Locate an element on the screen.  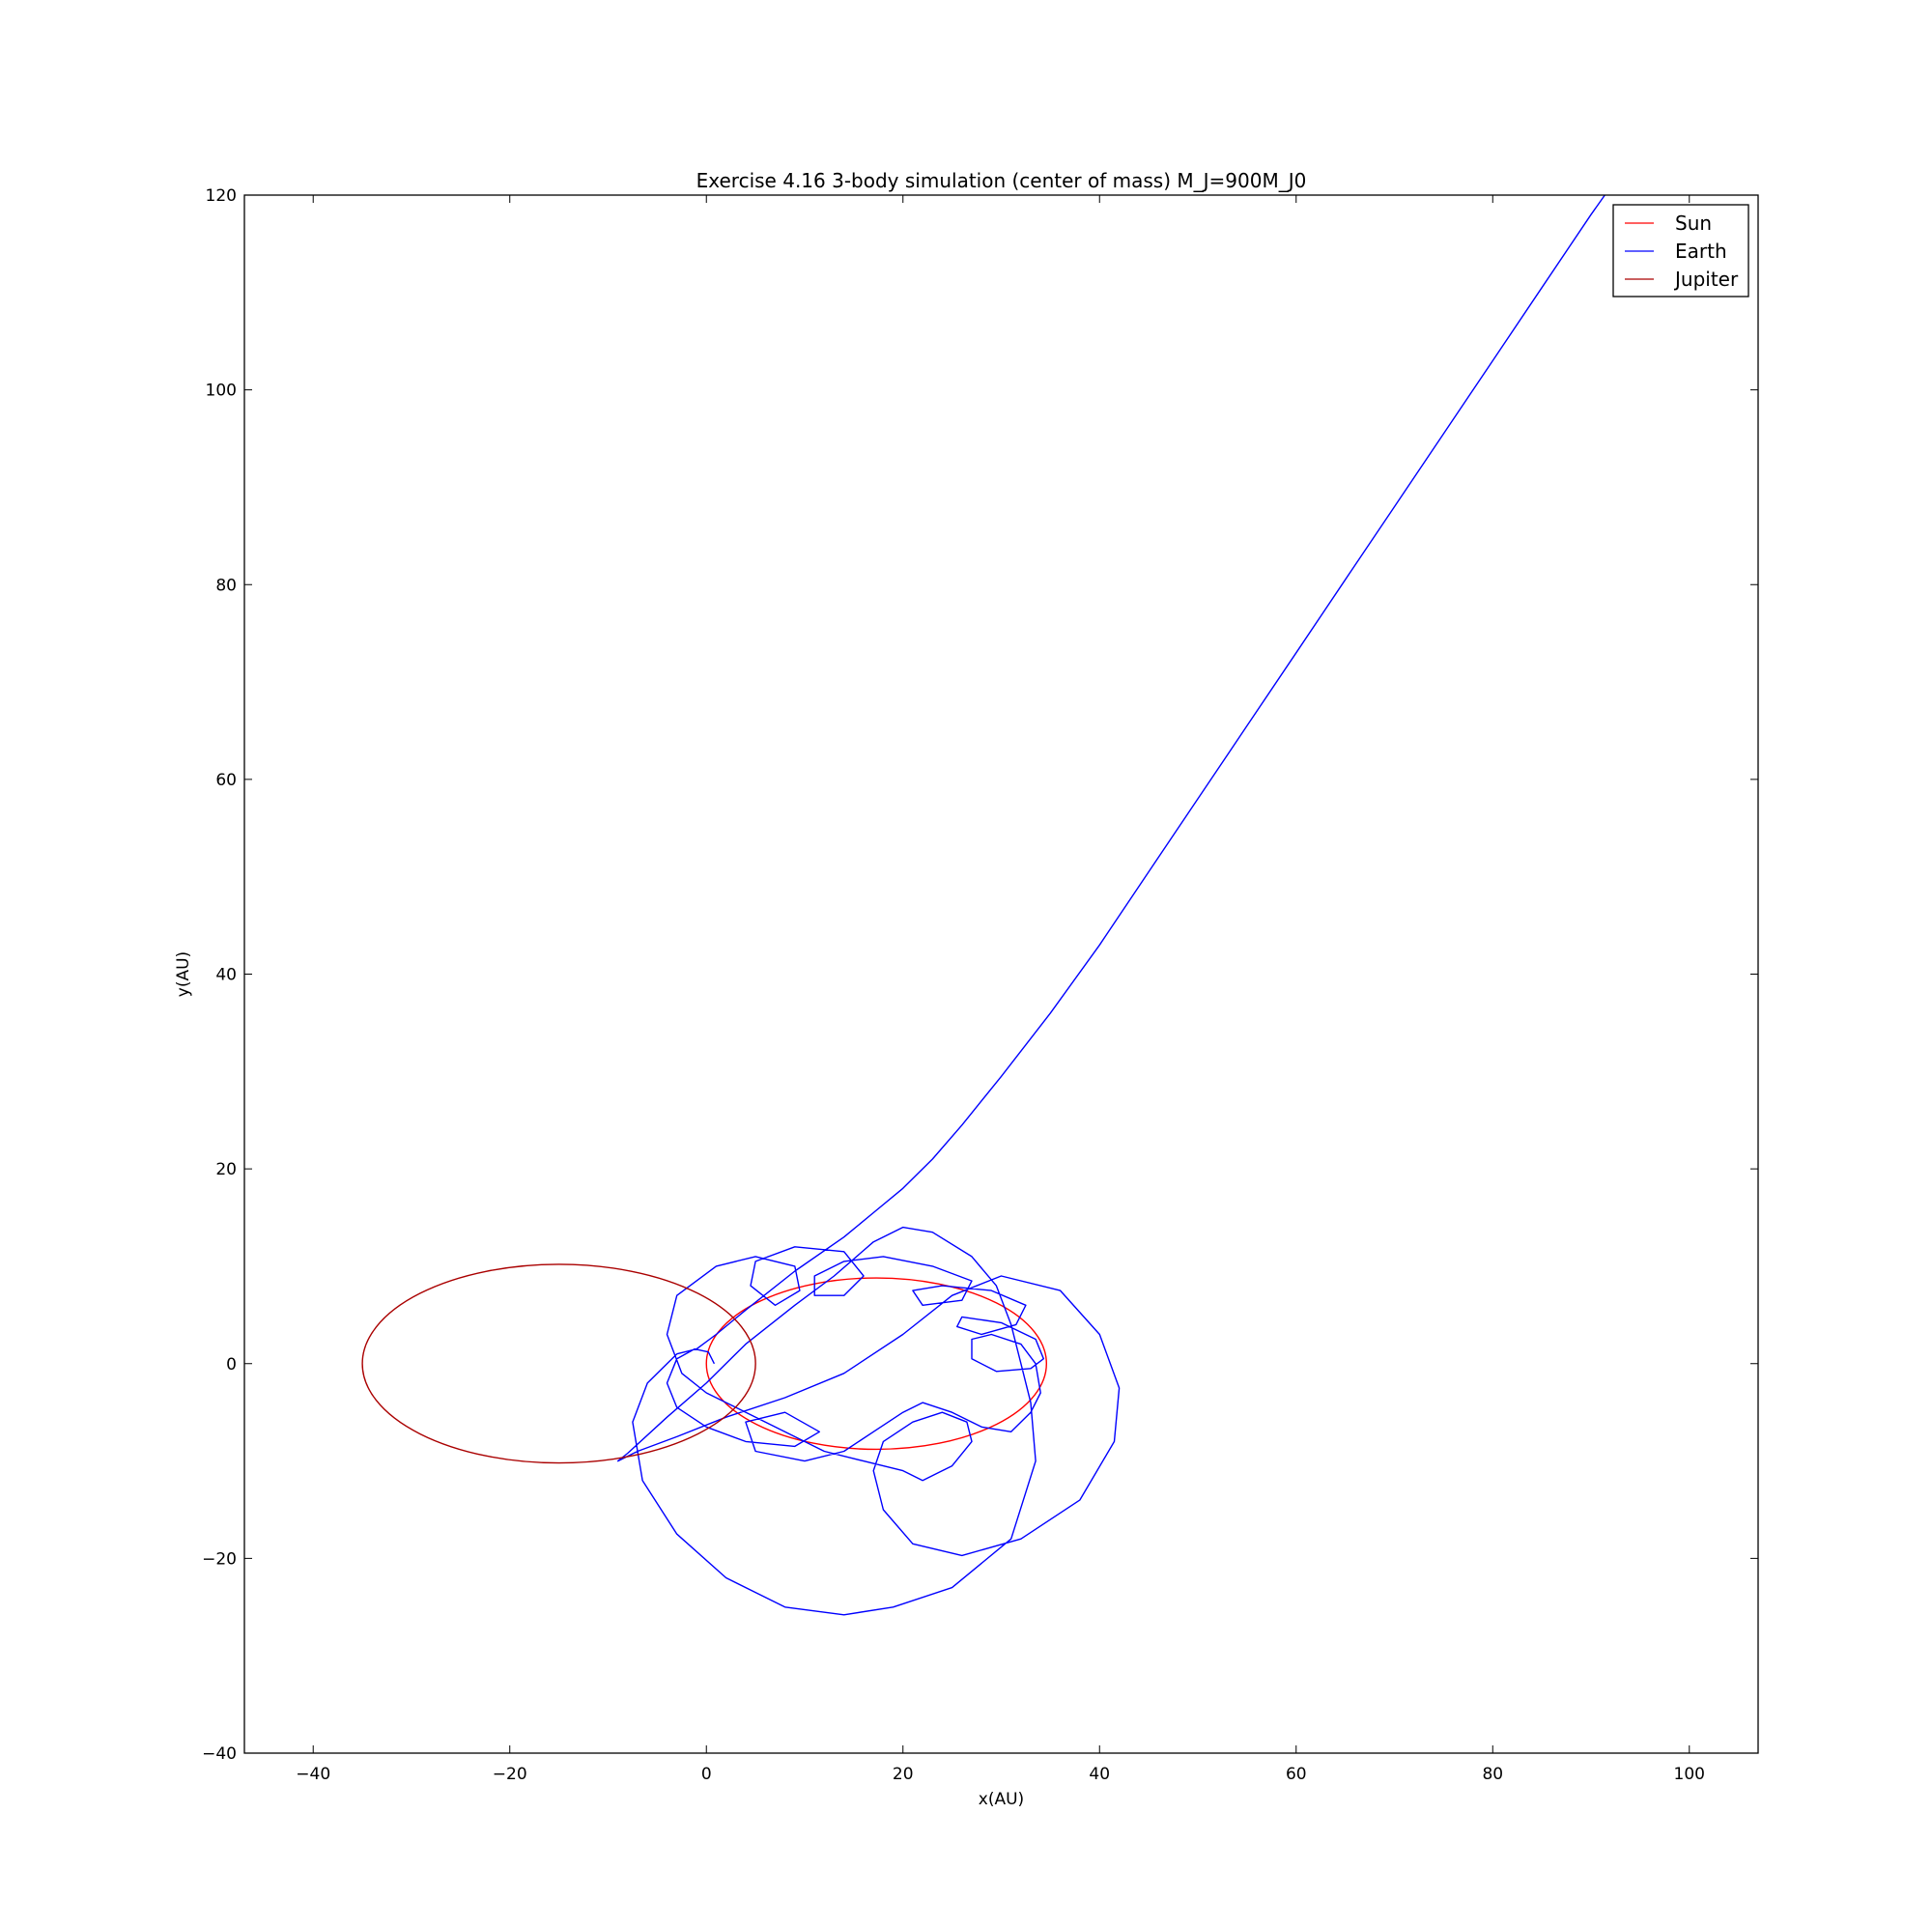
y-tick-label: 60 is located at coordinates (226, 780).